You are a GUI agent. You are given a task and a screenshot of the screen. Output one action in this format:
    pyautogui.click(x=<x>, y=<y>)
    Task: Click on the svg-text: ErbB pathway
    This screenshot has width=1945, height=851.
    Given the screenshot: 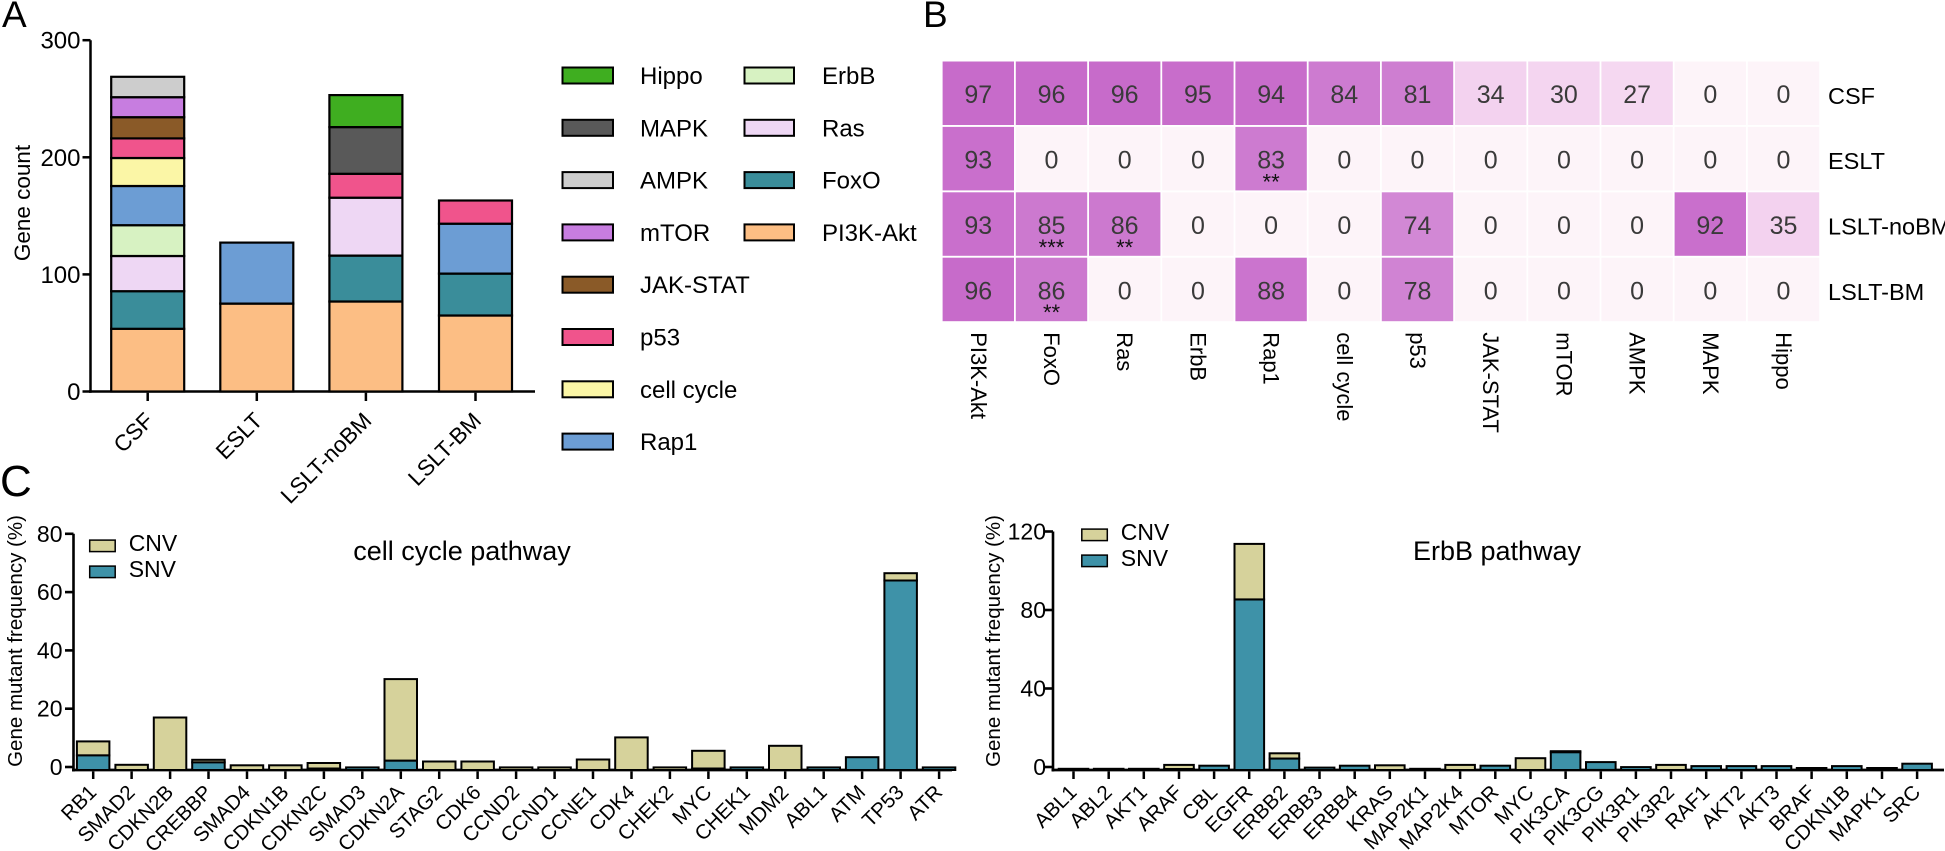 What is the action you would take?
    pyautogui.click(x=1497, y=551)
    